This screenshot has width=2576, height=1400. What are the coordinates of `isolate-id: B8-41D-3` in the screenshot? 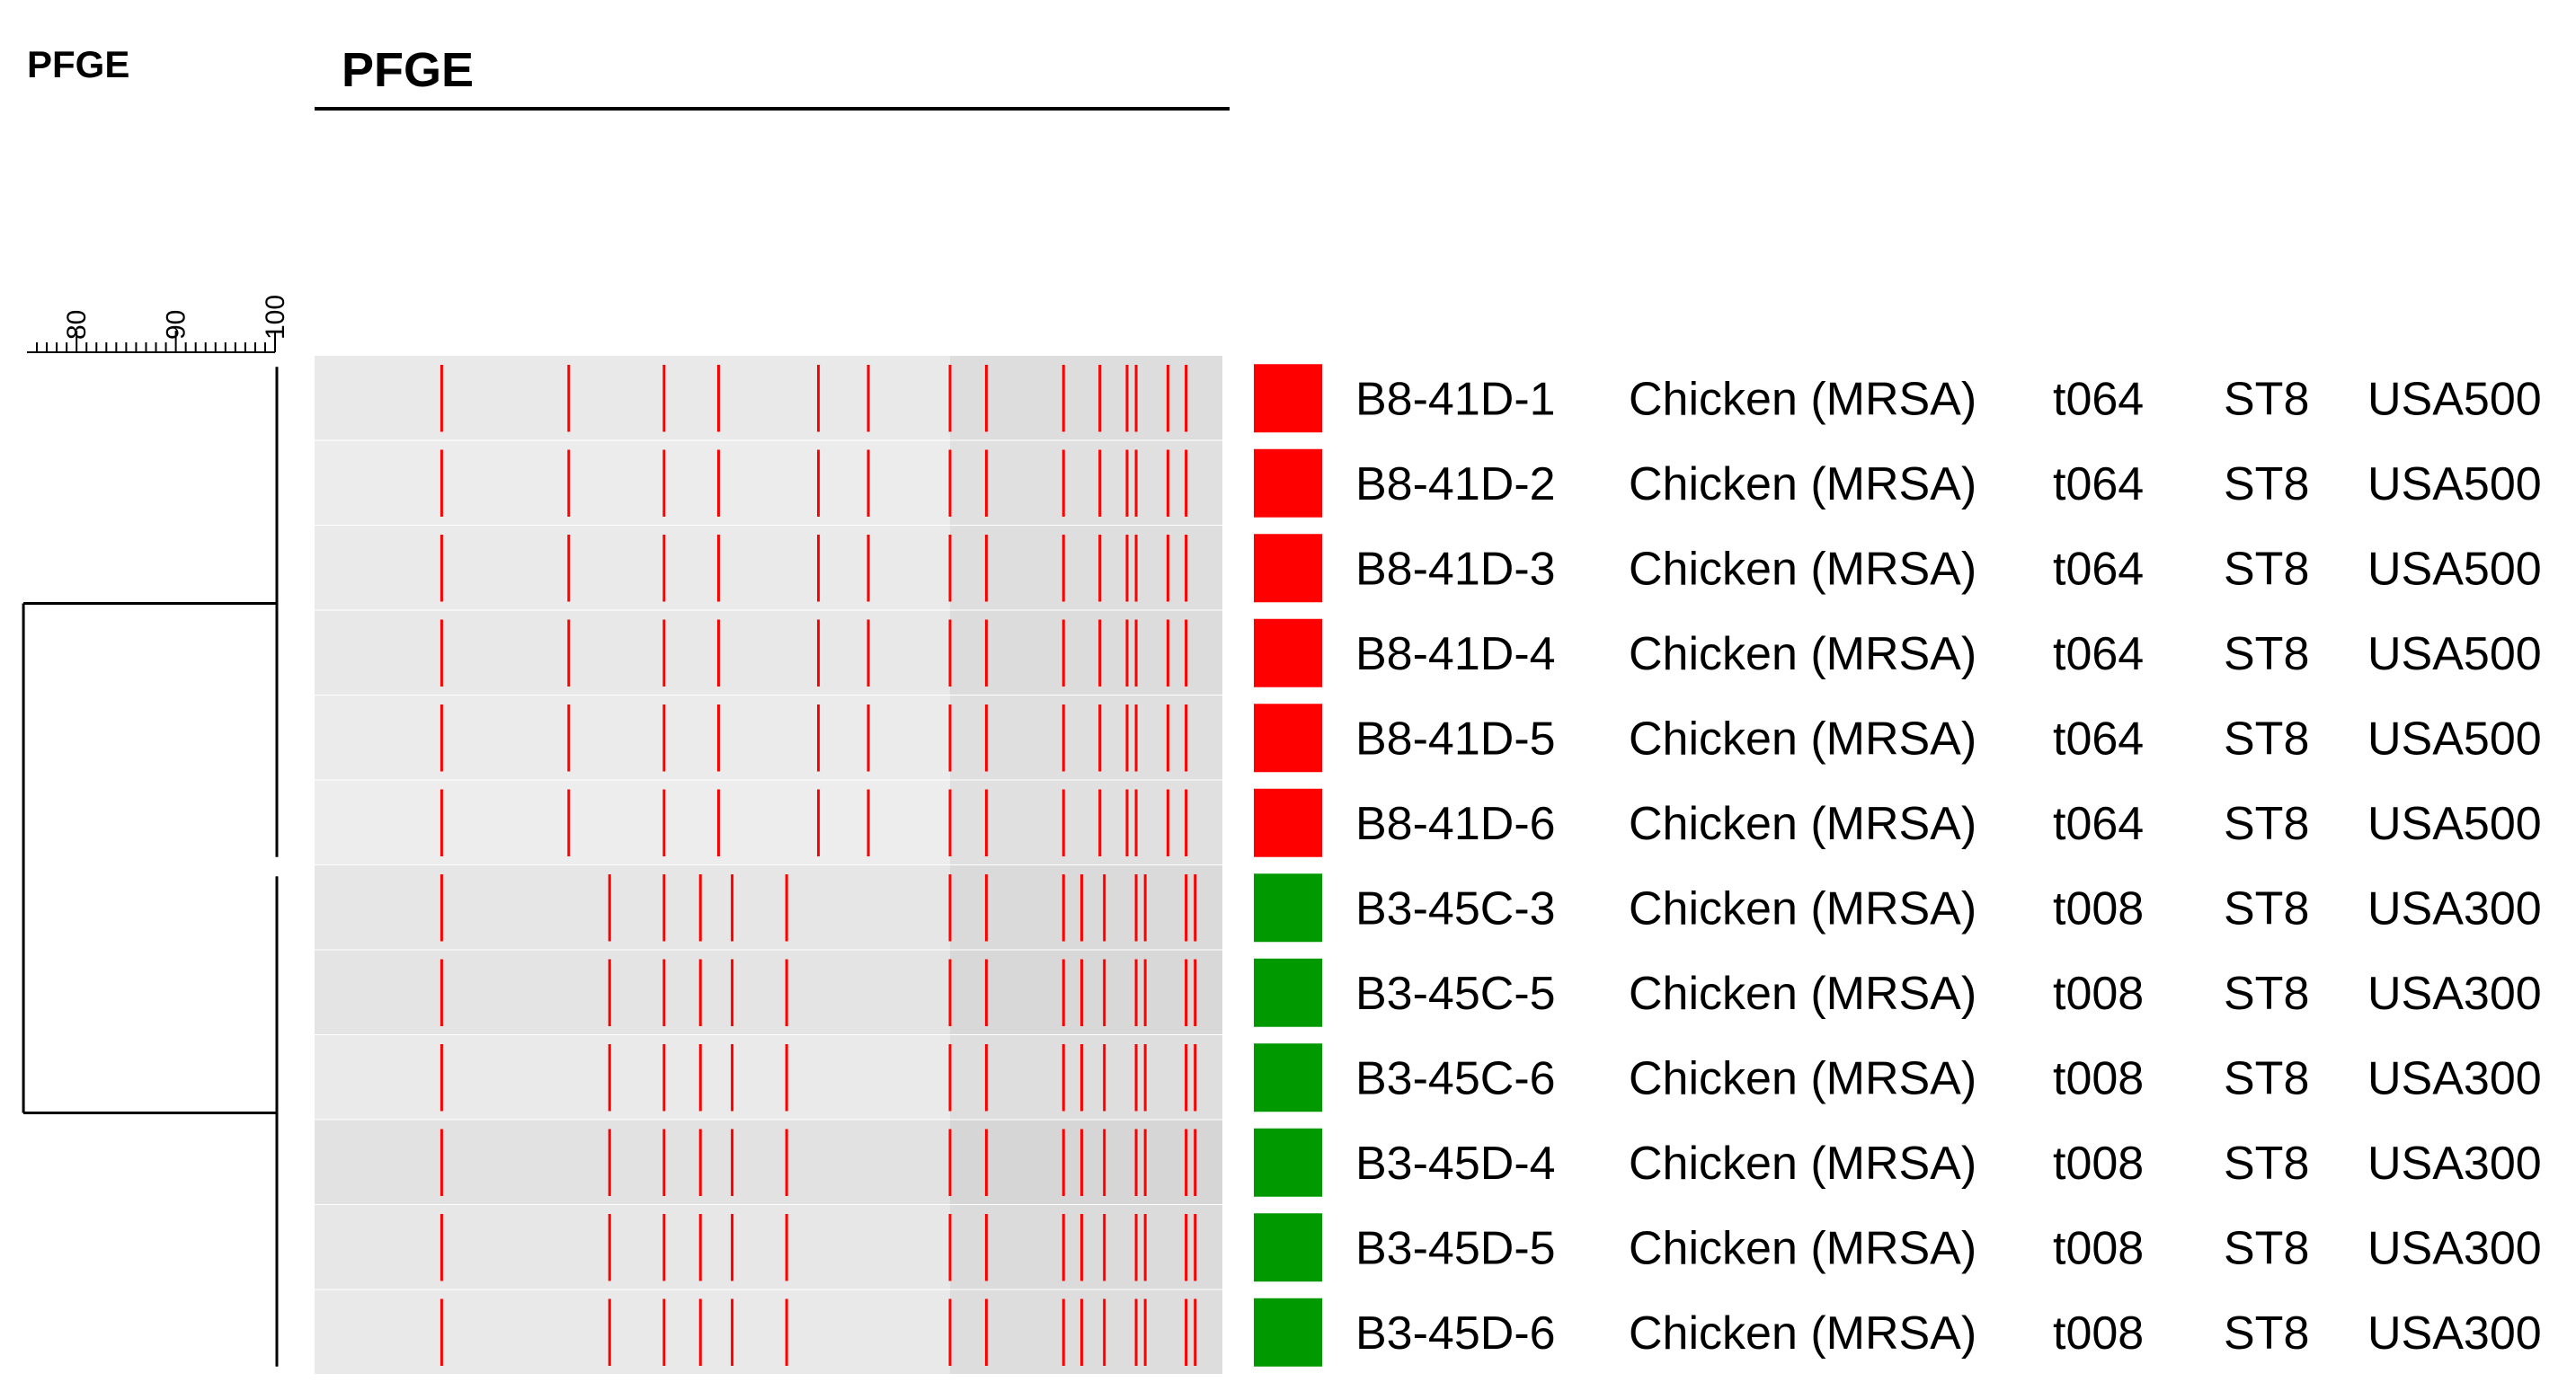 It's located at (1455, 569).